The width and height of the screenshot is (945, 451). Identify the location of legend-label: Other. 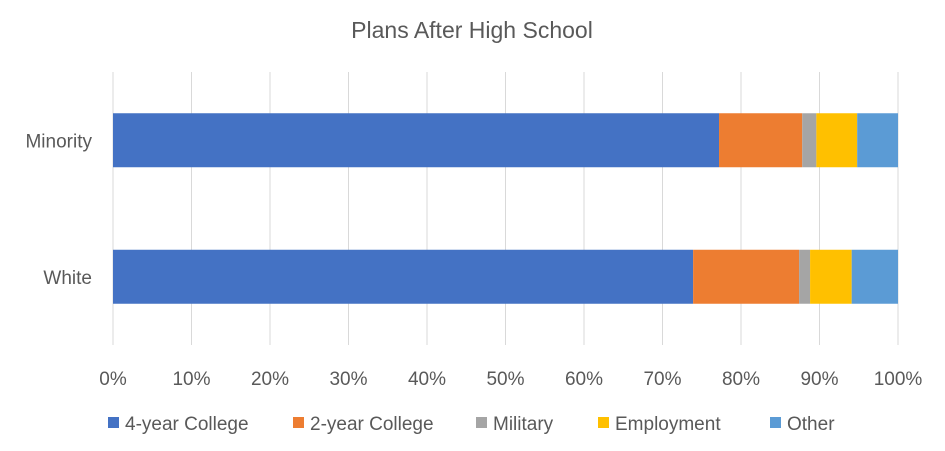
(811, 424).